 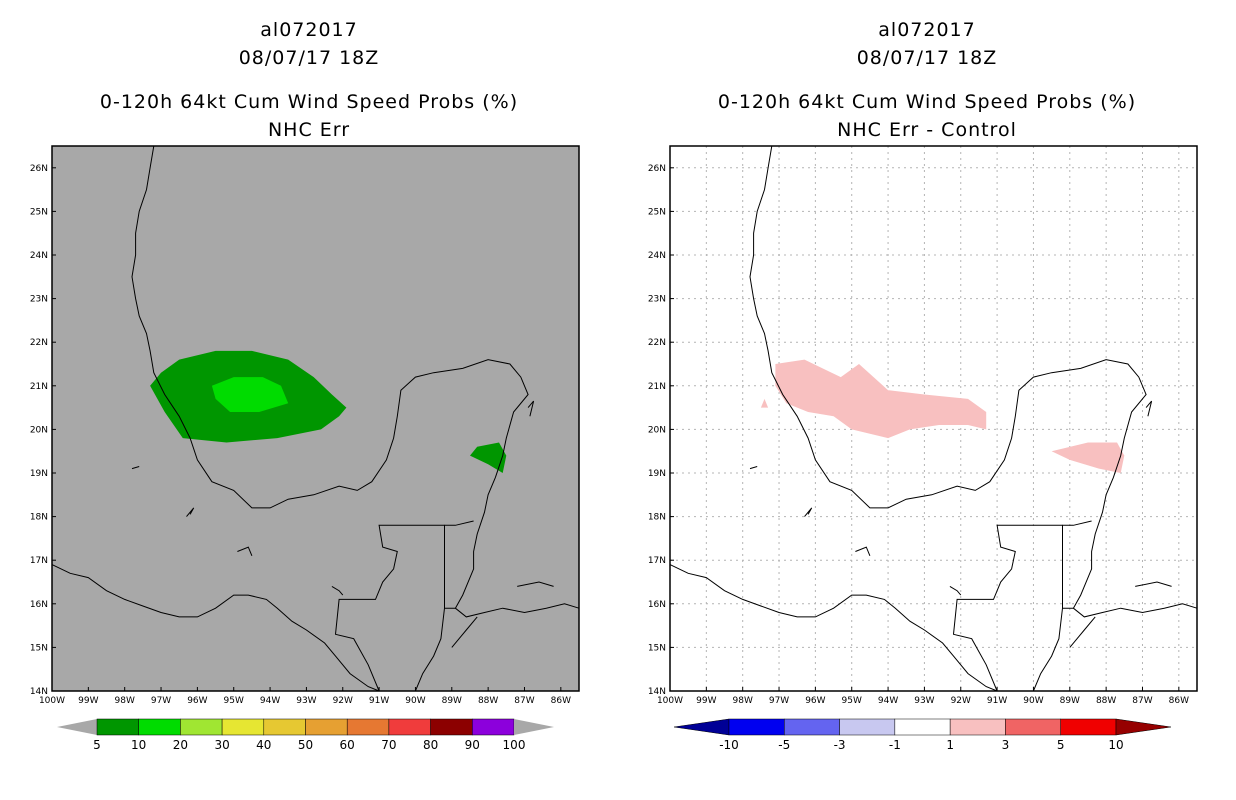 I want to click on subtitle: NHC Err - Control, so click(x=927, y=130).